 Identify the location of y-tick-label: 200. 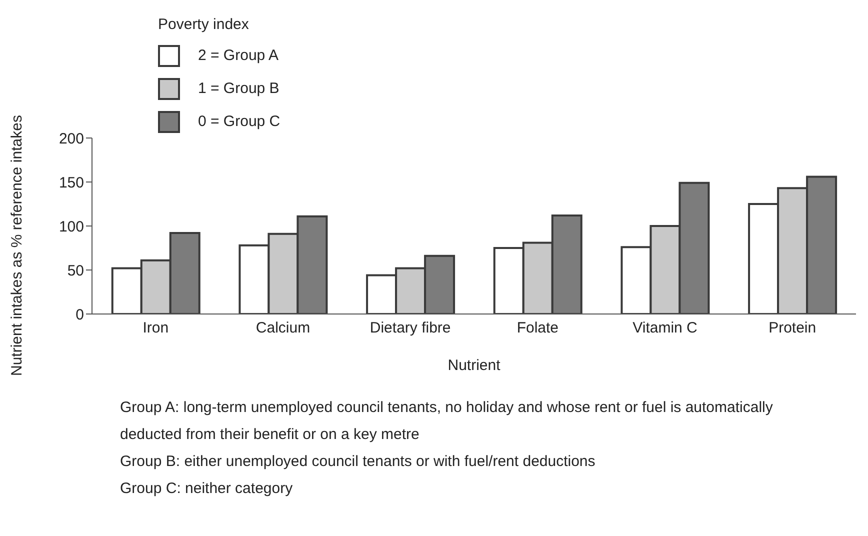
(71, 139).